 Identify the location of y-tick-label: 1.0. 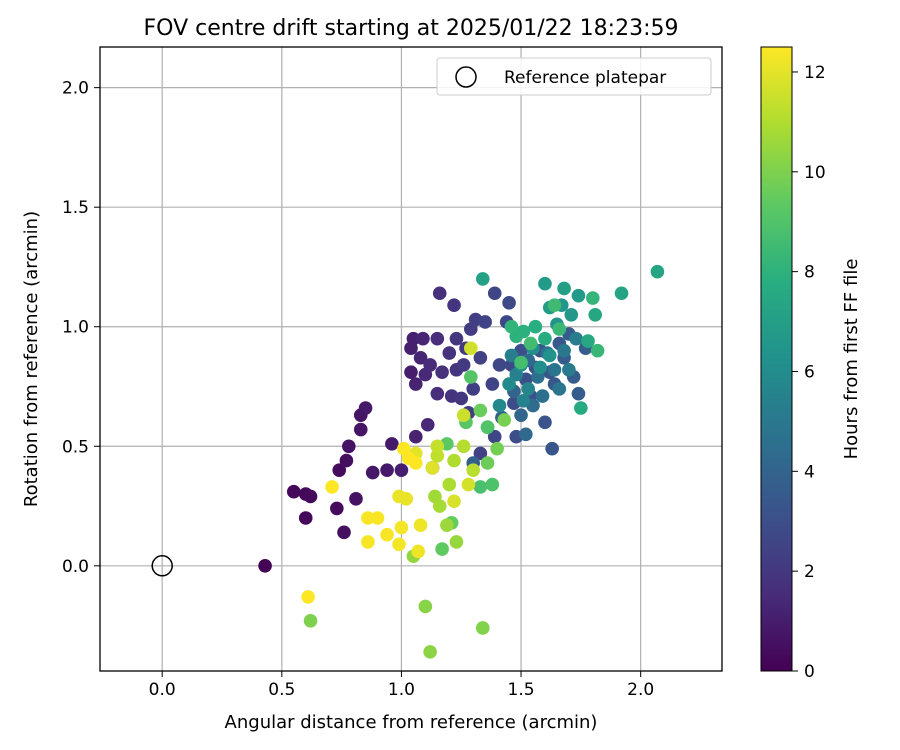
(75, 328).